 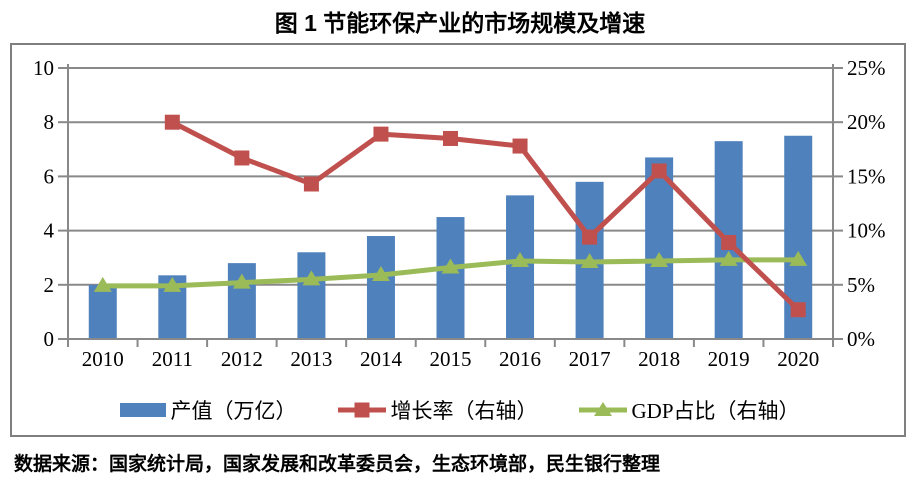 I want to click on legend-swatch-growth-line-icon, so click(x=362, y=410).